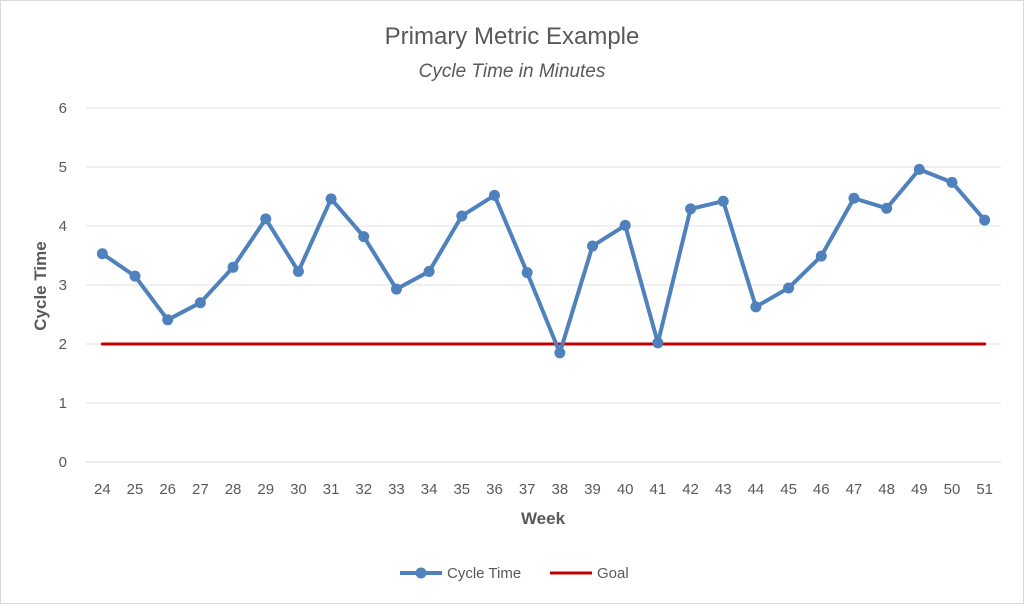 The width and height of the screenshot is (1024, 604). I want to click on x-tick-label: 33, so click(396, 489).